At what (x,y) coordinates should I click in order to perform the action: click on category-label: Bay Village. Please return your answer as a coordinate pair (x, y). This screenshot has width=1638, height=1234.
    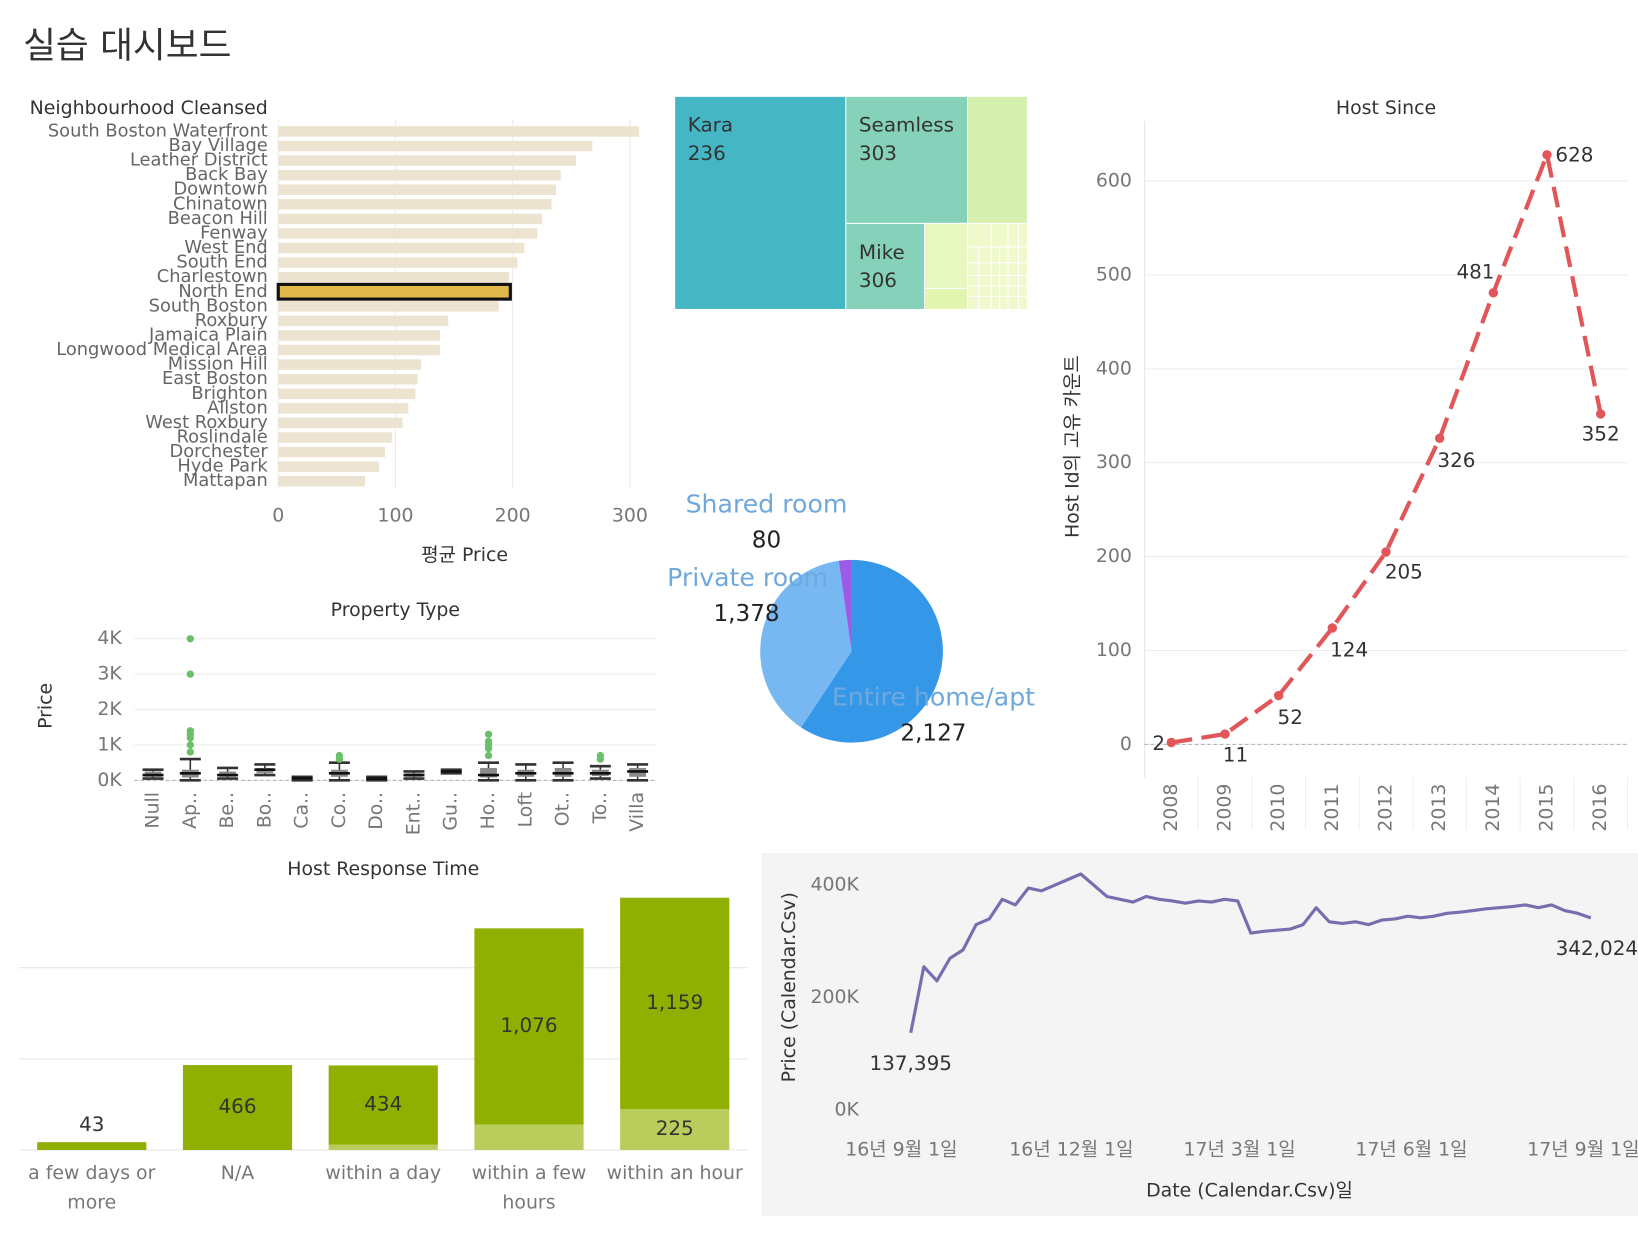
    Looking at the image, I should click on (218, 145).